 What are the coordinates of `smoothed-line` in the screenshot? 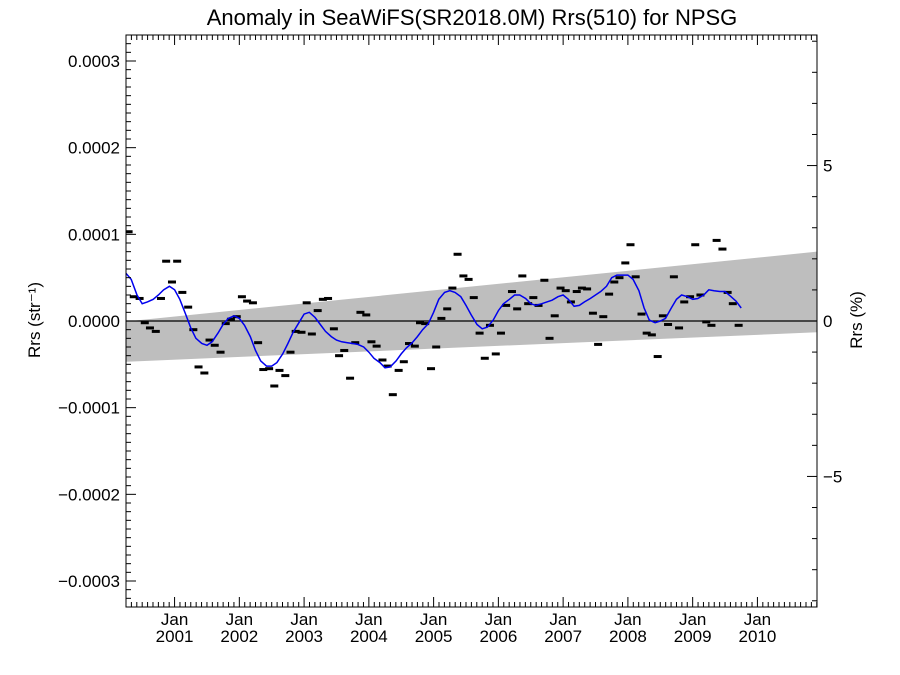 It's located at (434, 320).